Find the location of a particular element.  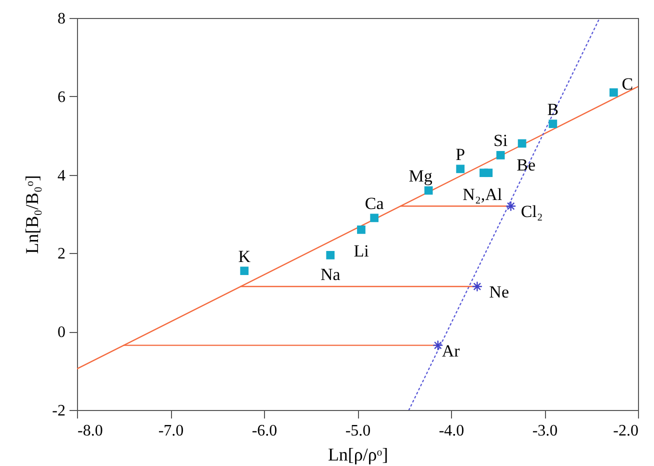

annotation: B is located at coordinates (553, 109).